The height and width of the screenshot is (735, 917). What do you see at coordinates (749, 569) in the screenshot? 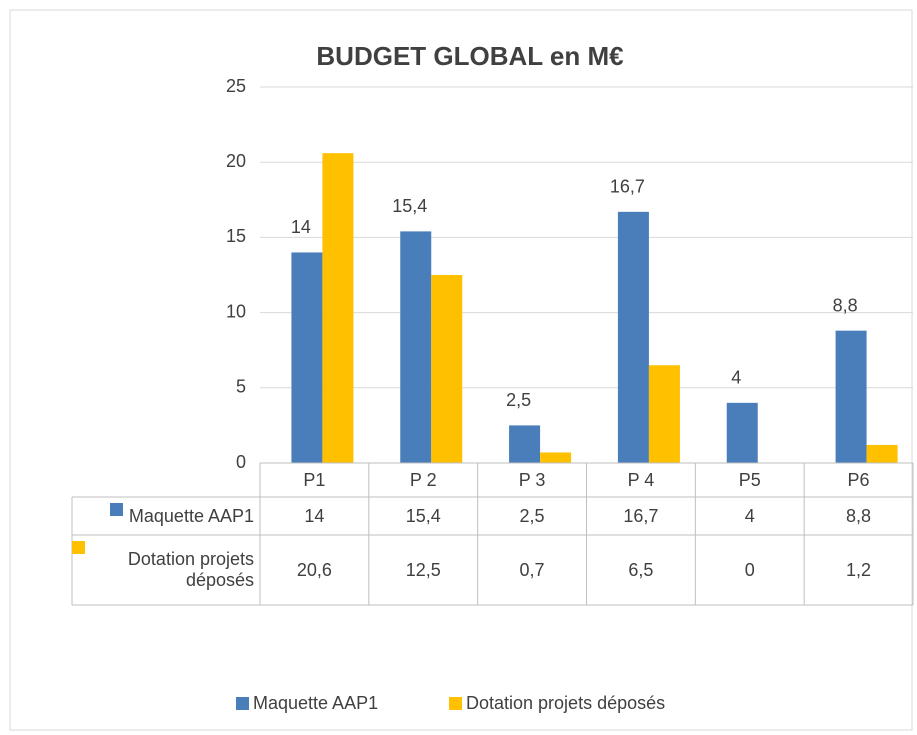
I see `table-cell: 0` at bounding box center [749, 569].